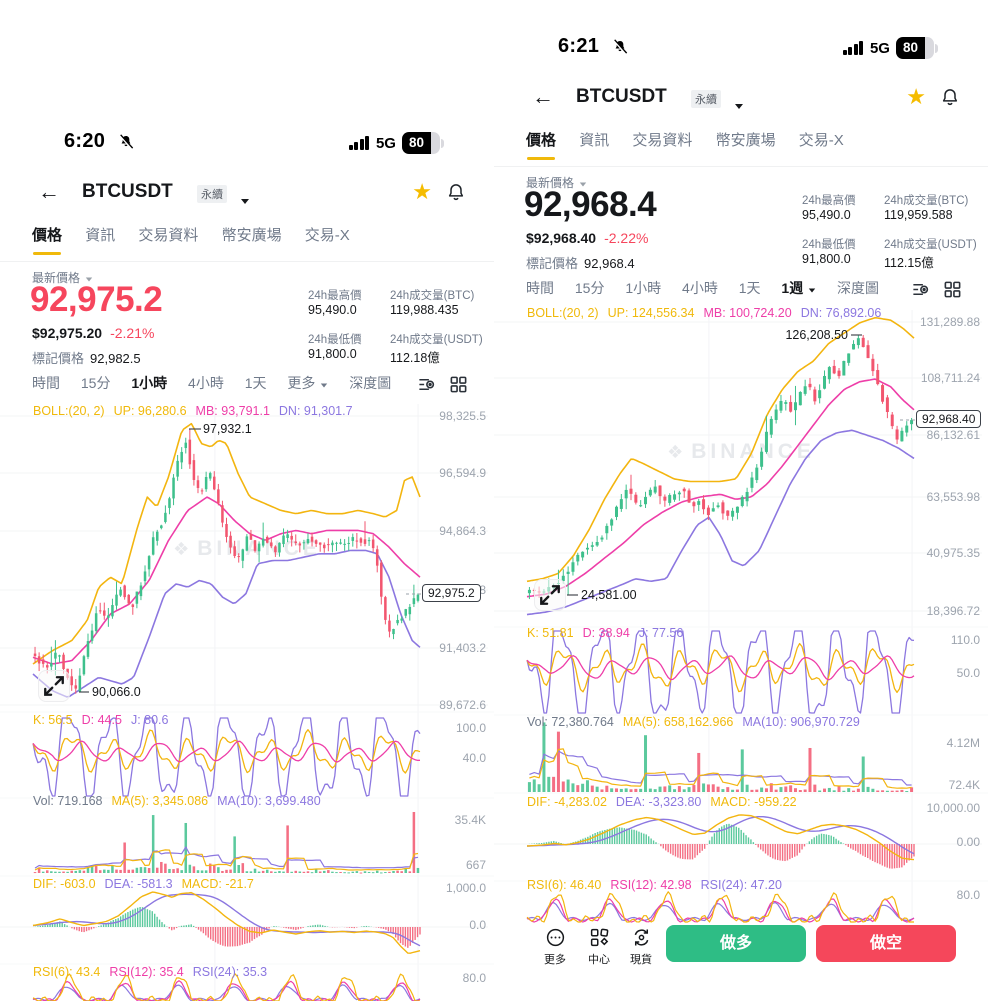 Image resolution: width=988 pixels, height=1001 pixels. Describe the element at coordinates (143, 884) in the screenshot. I see `macd-legend: DIF: -603.0 DEA: -581.3 MACD: -21.7` at that location.